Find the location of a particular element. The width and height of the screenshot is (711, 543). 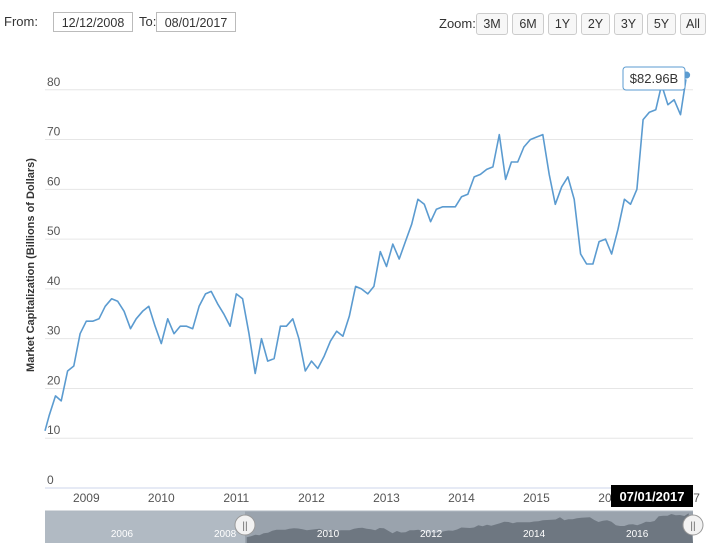

x-tick-label: 2012 is located at coordinates (311, 498).